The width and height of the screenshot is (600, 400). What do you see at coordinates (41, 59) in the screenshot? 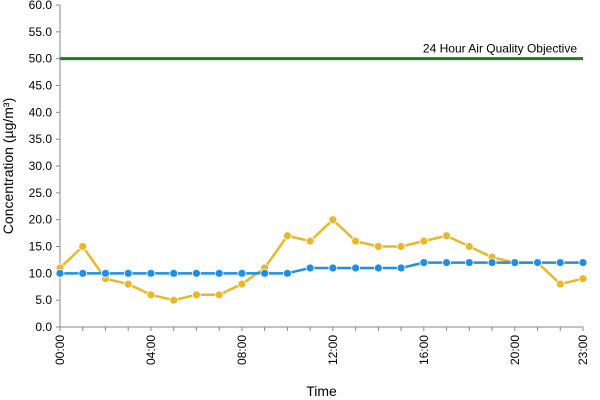
I see `y-tick-label: 50.0` at bounding box center [41, 59].